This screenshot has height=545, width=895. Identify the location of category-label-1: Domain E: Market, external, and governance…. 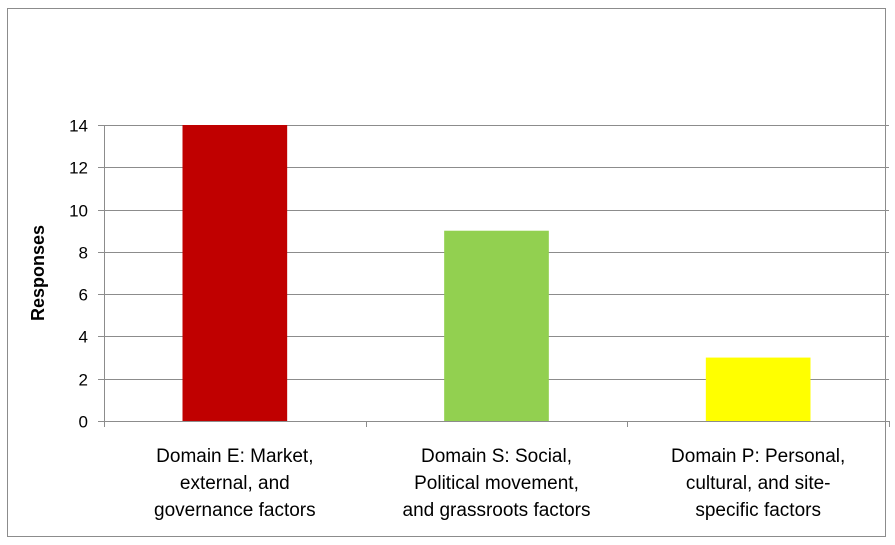
(235, 483).